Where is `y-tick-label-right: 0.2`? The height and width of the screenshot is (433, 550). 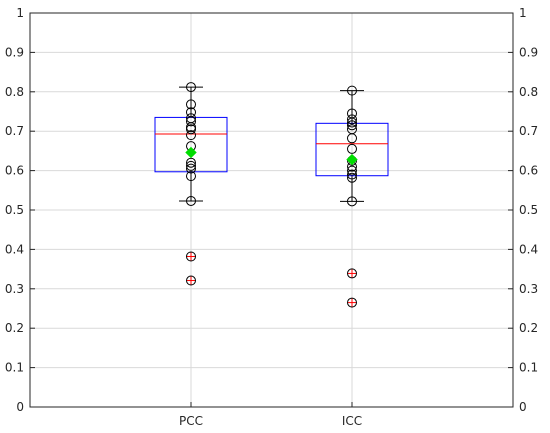
y-tick-label-right: 0.2 is located at coordinates (528, 328).